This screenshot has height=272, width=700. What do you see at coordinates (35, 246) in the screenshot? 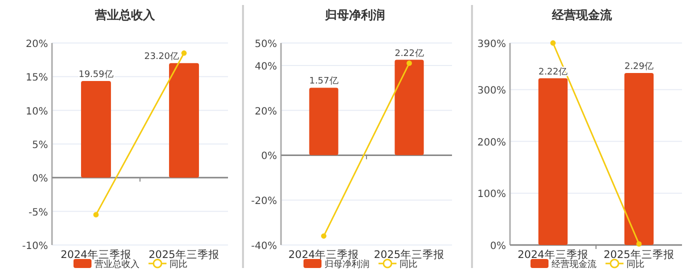
I see `y-tick-label: -10%` at bounding box center [35, 246].